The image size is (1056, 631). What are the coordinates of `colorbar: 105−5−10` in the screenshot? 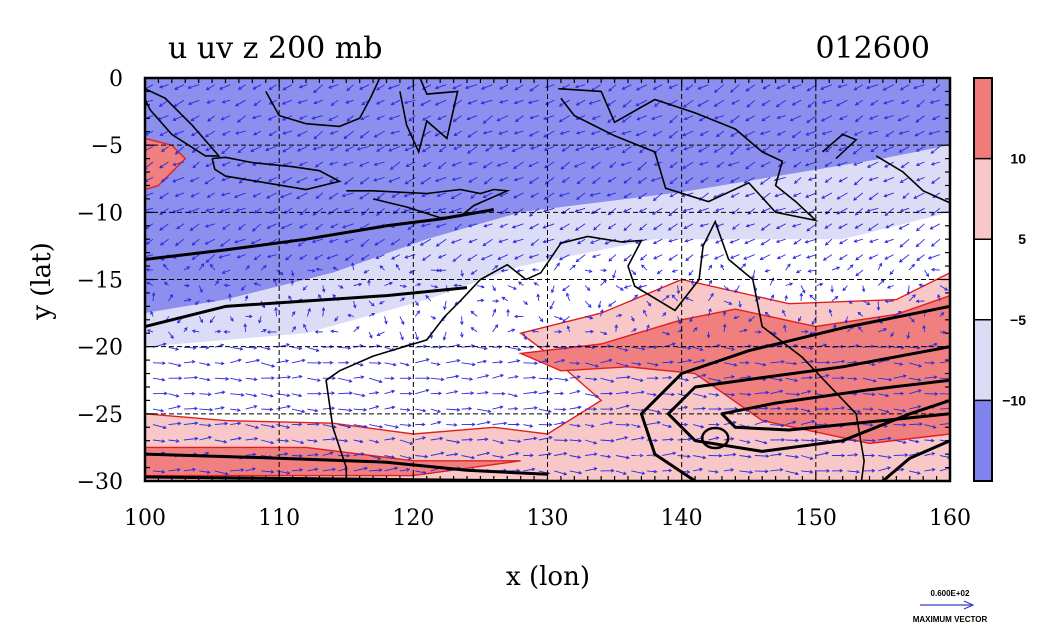 It's located at (999, 279).